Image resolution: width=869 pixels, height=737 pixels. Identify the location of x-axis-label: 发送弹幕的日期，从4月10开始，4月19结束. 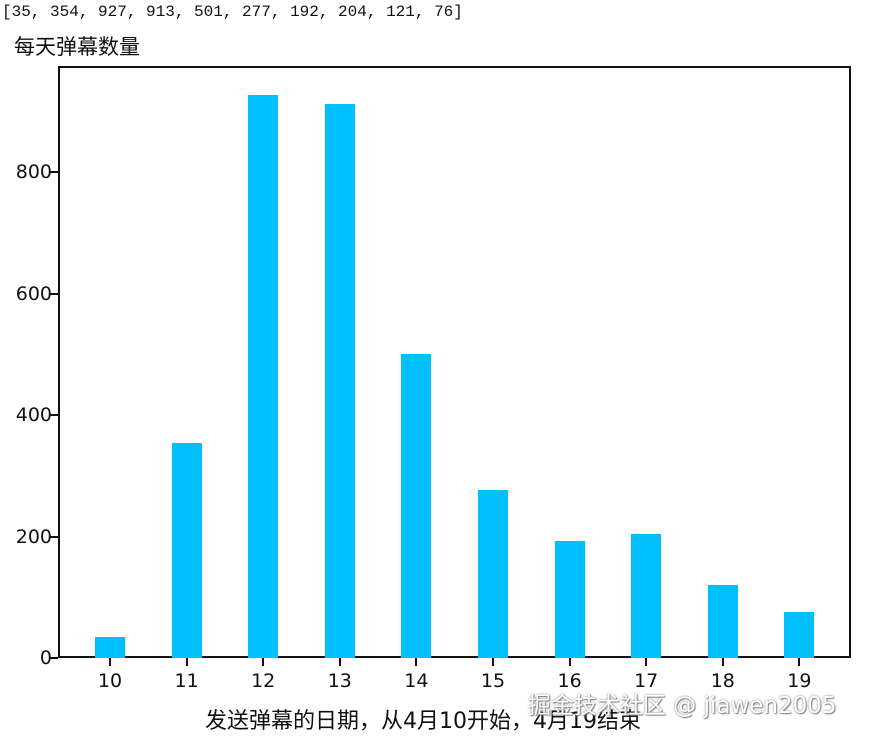
(423, 721).